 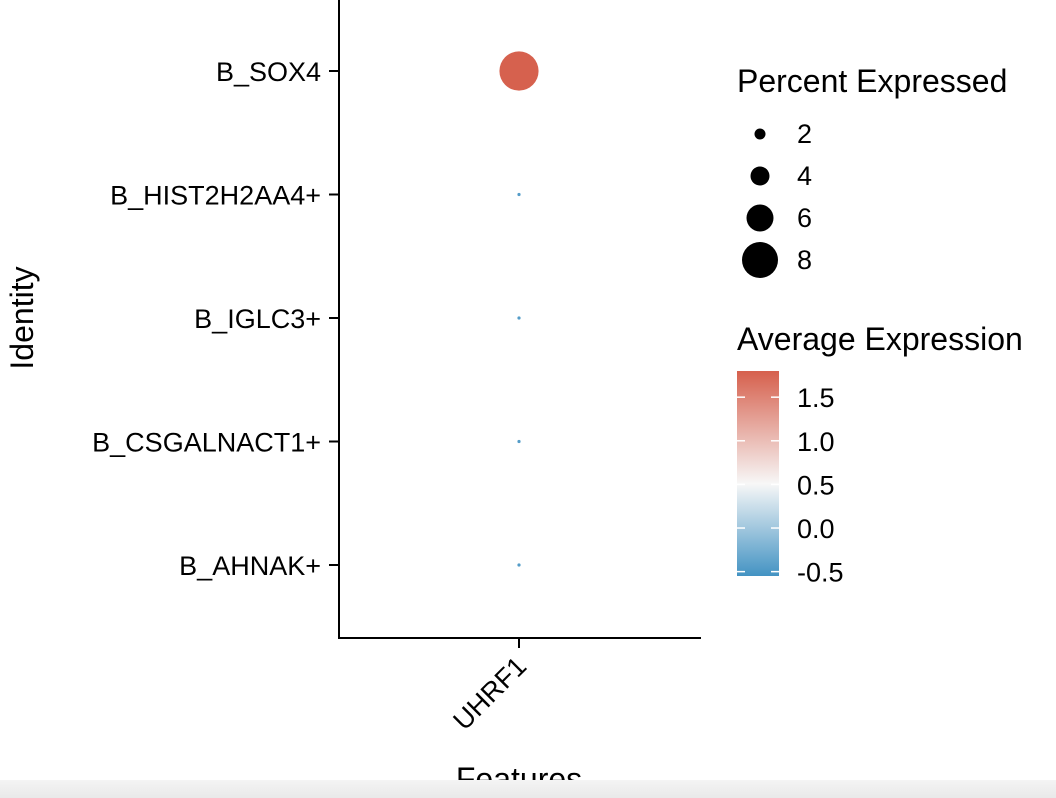 I want to click on window-bottom-edge, so click(x=528, y=789).